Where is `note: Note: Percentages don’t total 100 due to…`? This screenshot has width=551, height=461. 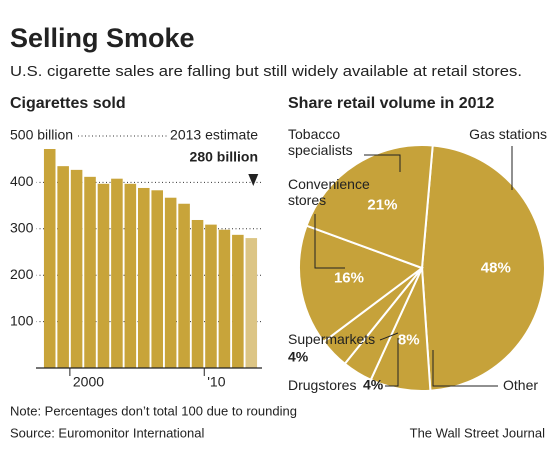 note: Note: Percentages don’t total 100 due to… is located at coordinates (153, 410).